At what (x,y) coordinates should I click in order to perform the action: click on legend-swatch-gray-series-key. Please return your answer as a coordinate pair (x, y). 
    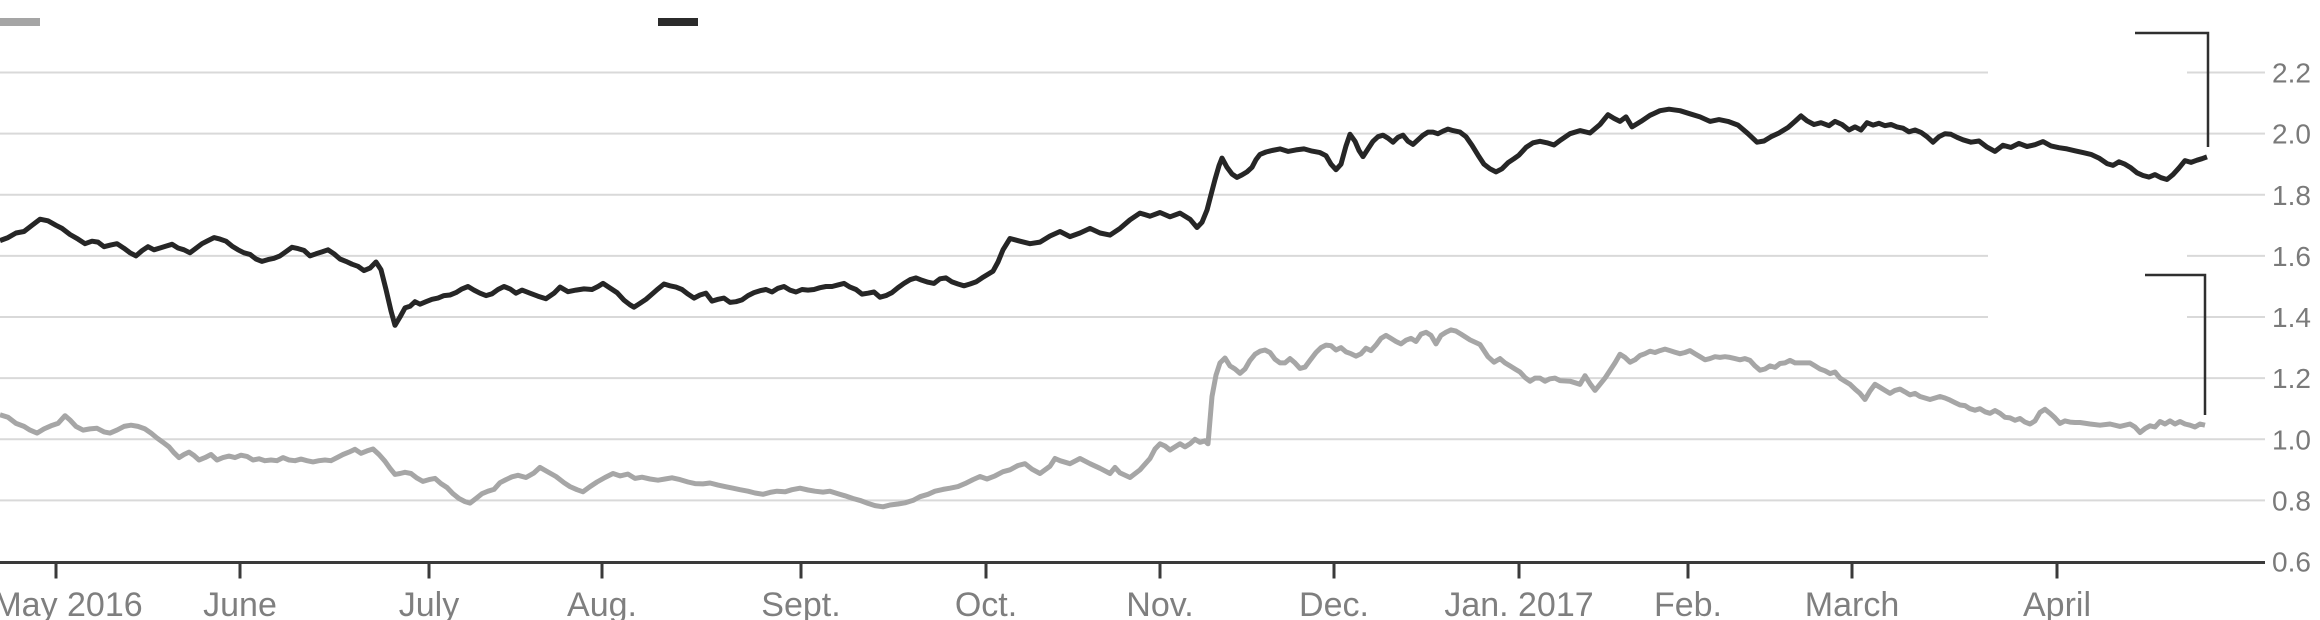
    Looking at the image, I should click on (20, 22).